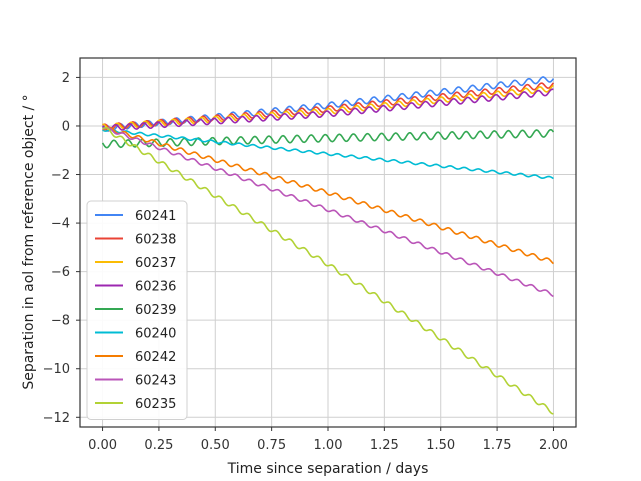 This screenshot has height=481, width=641. Describe the element at coordinates (155, 404) in the screenshot. I see `legend-label: 60235` at that location.